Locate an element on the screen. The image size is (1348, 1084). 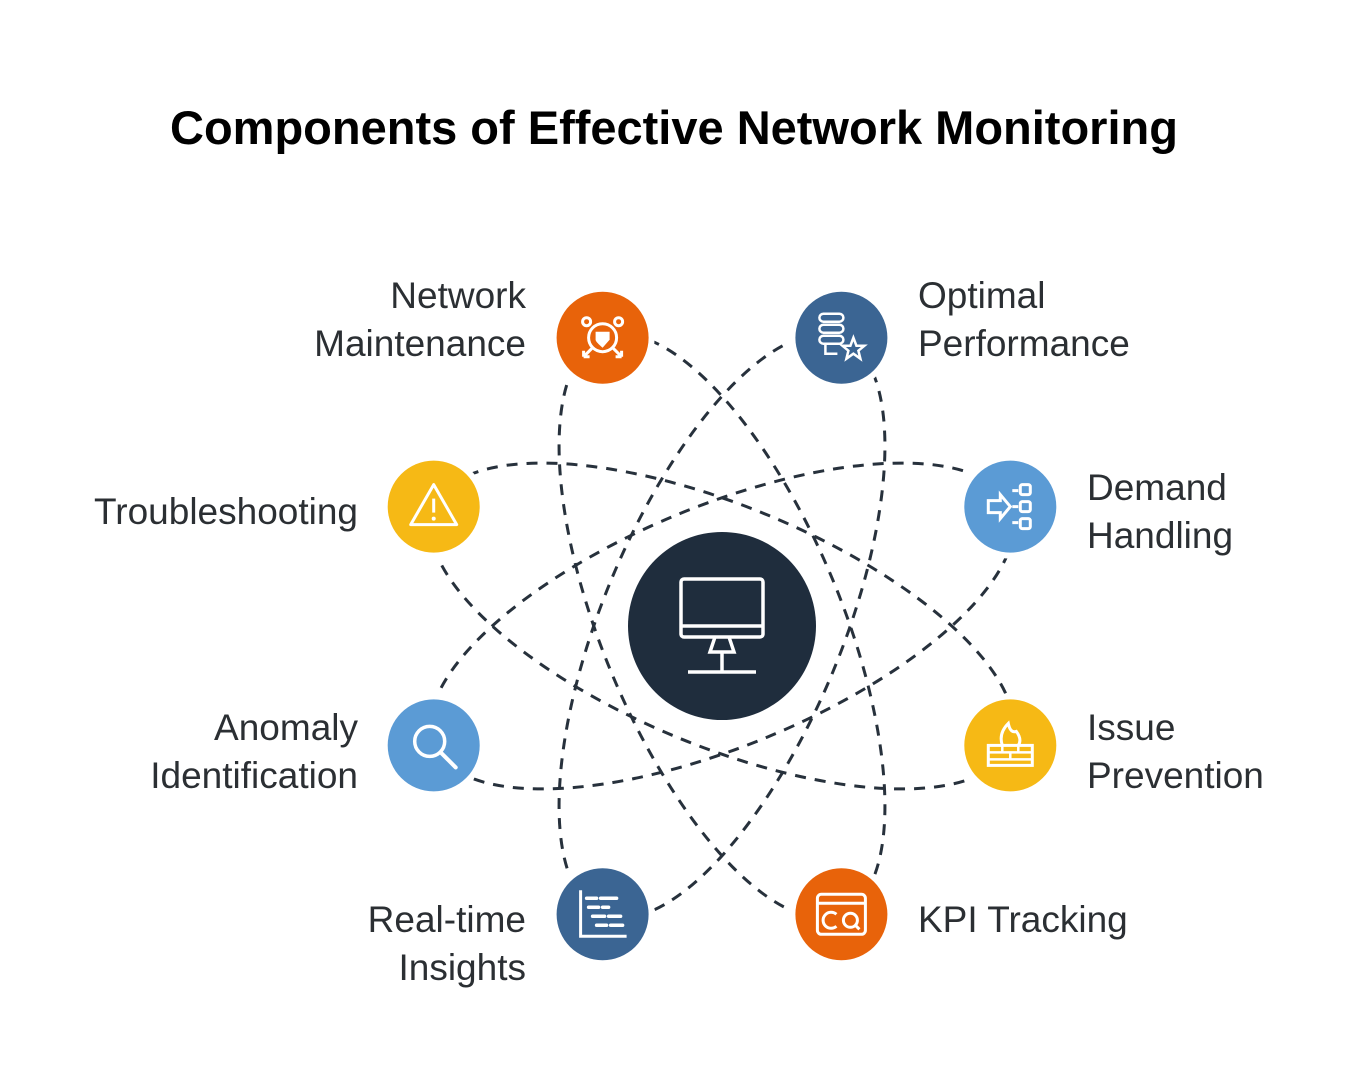
gantt-chart-icon is located at coordinates (603, 914).